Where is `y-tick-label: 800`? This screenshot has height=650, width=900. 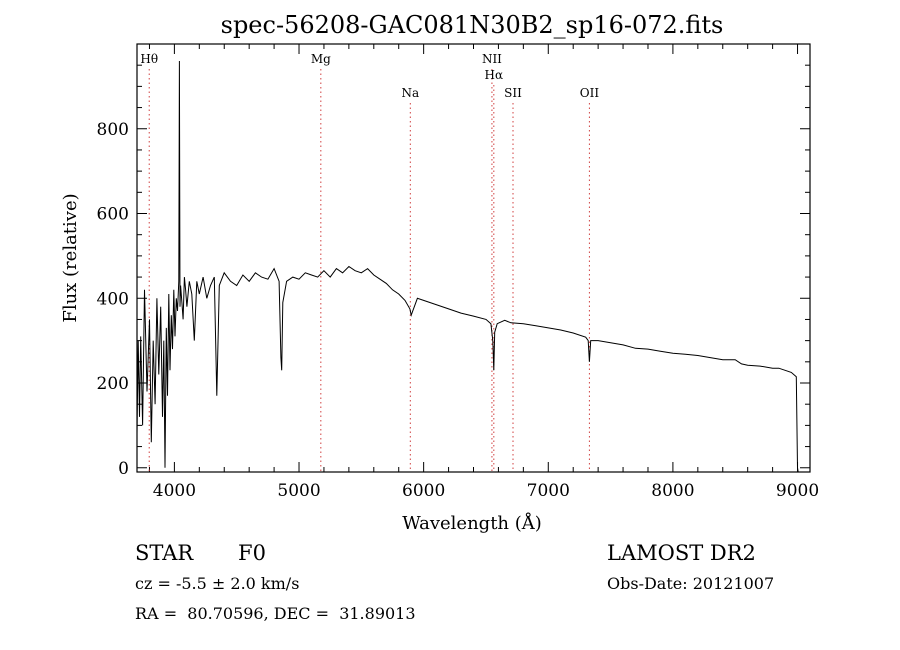
y-tick-label: 800 is located at coordinates (113, 130).